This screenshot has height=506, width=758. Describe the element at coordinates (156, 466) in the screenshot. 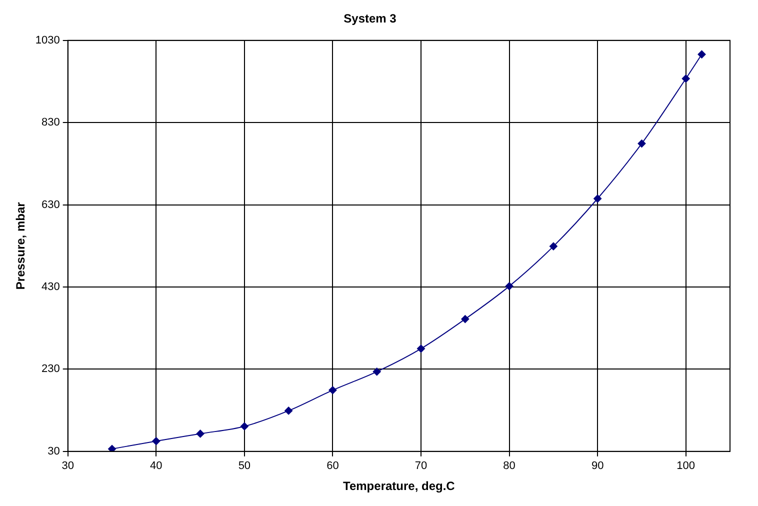

I see `x-tick-label: 40` at that location.